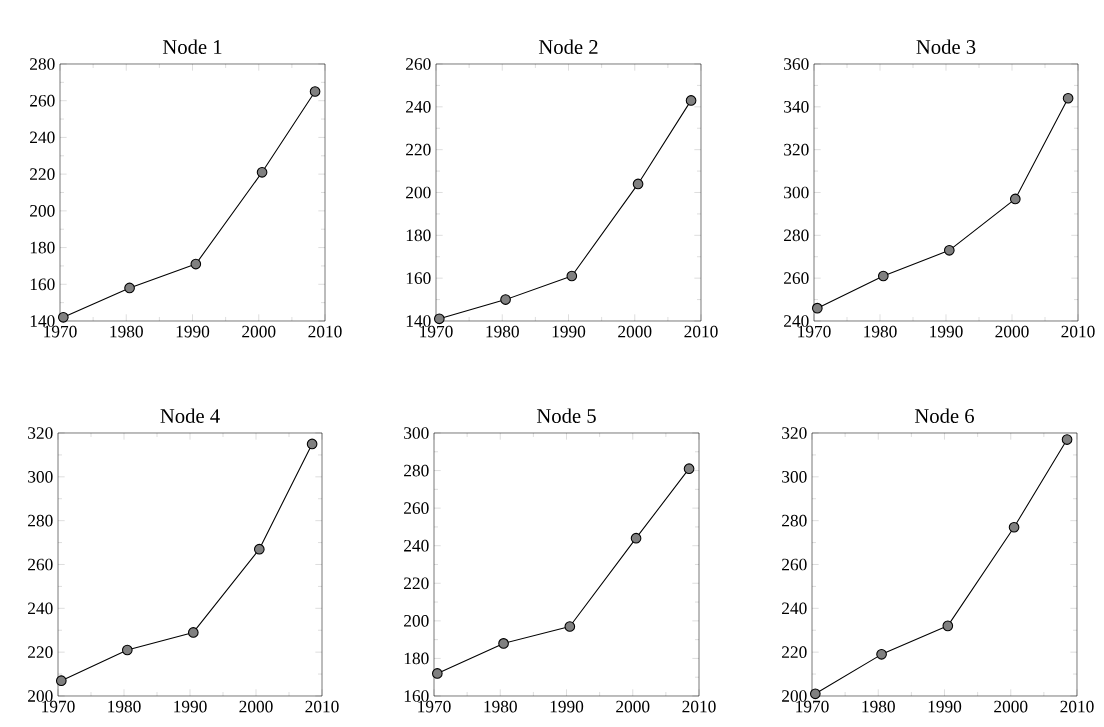  Describe the element at coordinates (568, 46) in the screenshot. I see `chart-title: Node 2` at that location.